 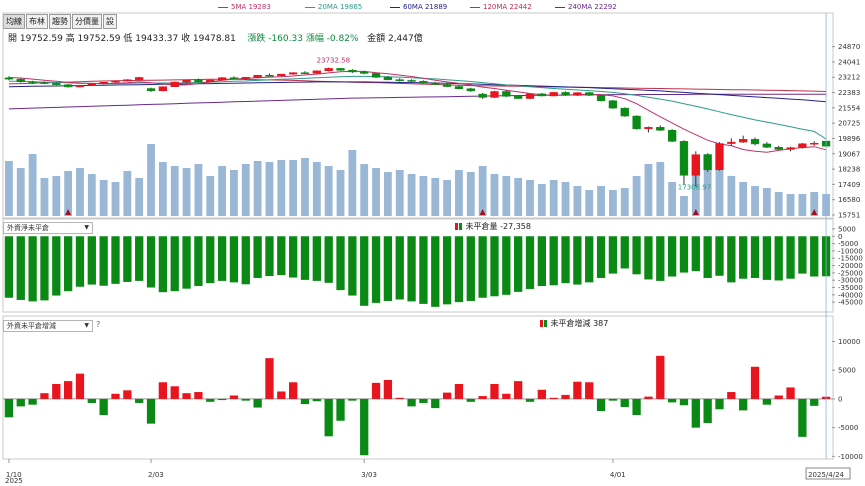 What do you see at coordinates (93, 39) in the screenshot?
I see `high-value: 高 19752.59` at bounding box center [93, 39].